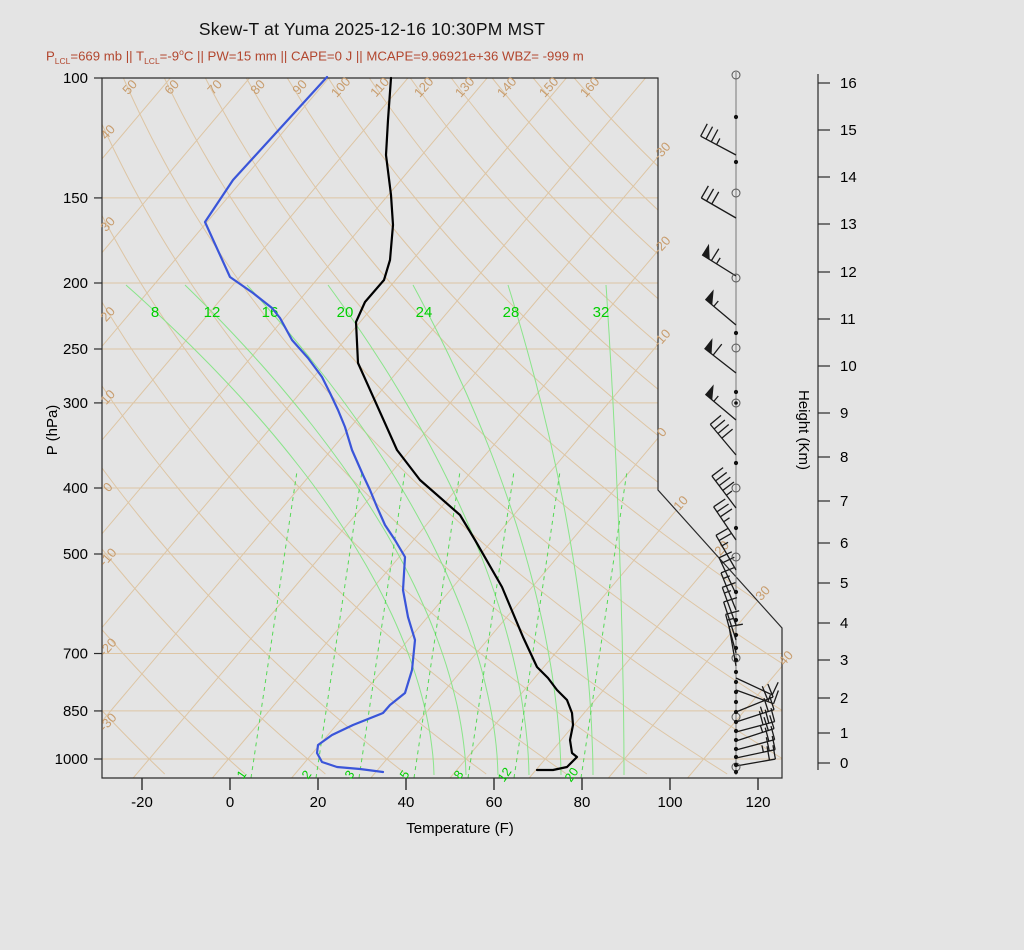 The height and width of the screenshot is (950, 1024). Describe the element at coordinates (662, 338) in the screenshot. I see `isotherm-label: -10` at that location.